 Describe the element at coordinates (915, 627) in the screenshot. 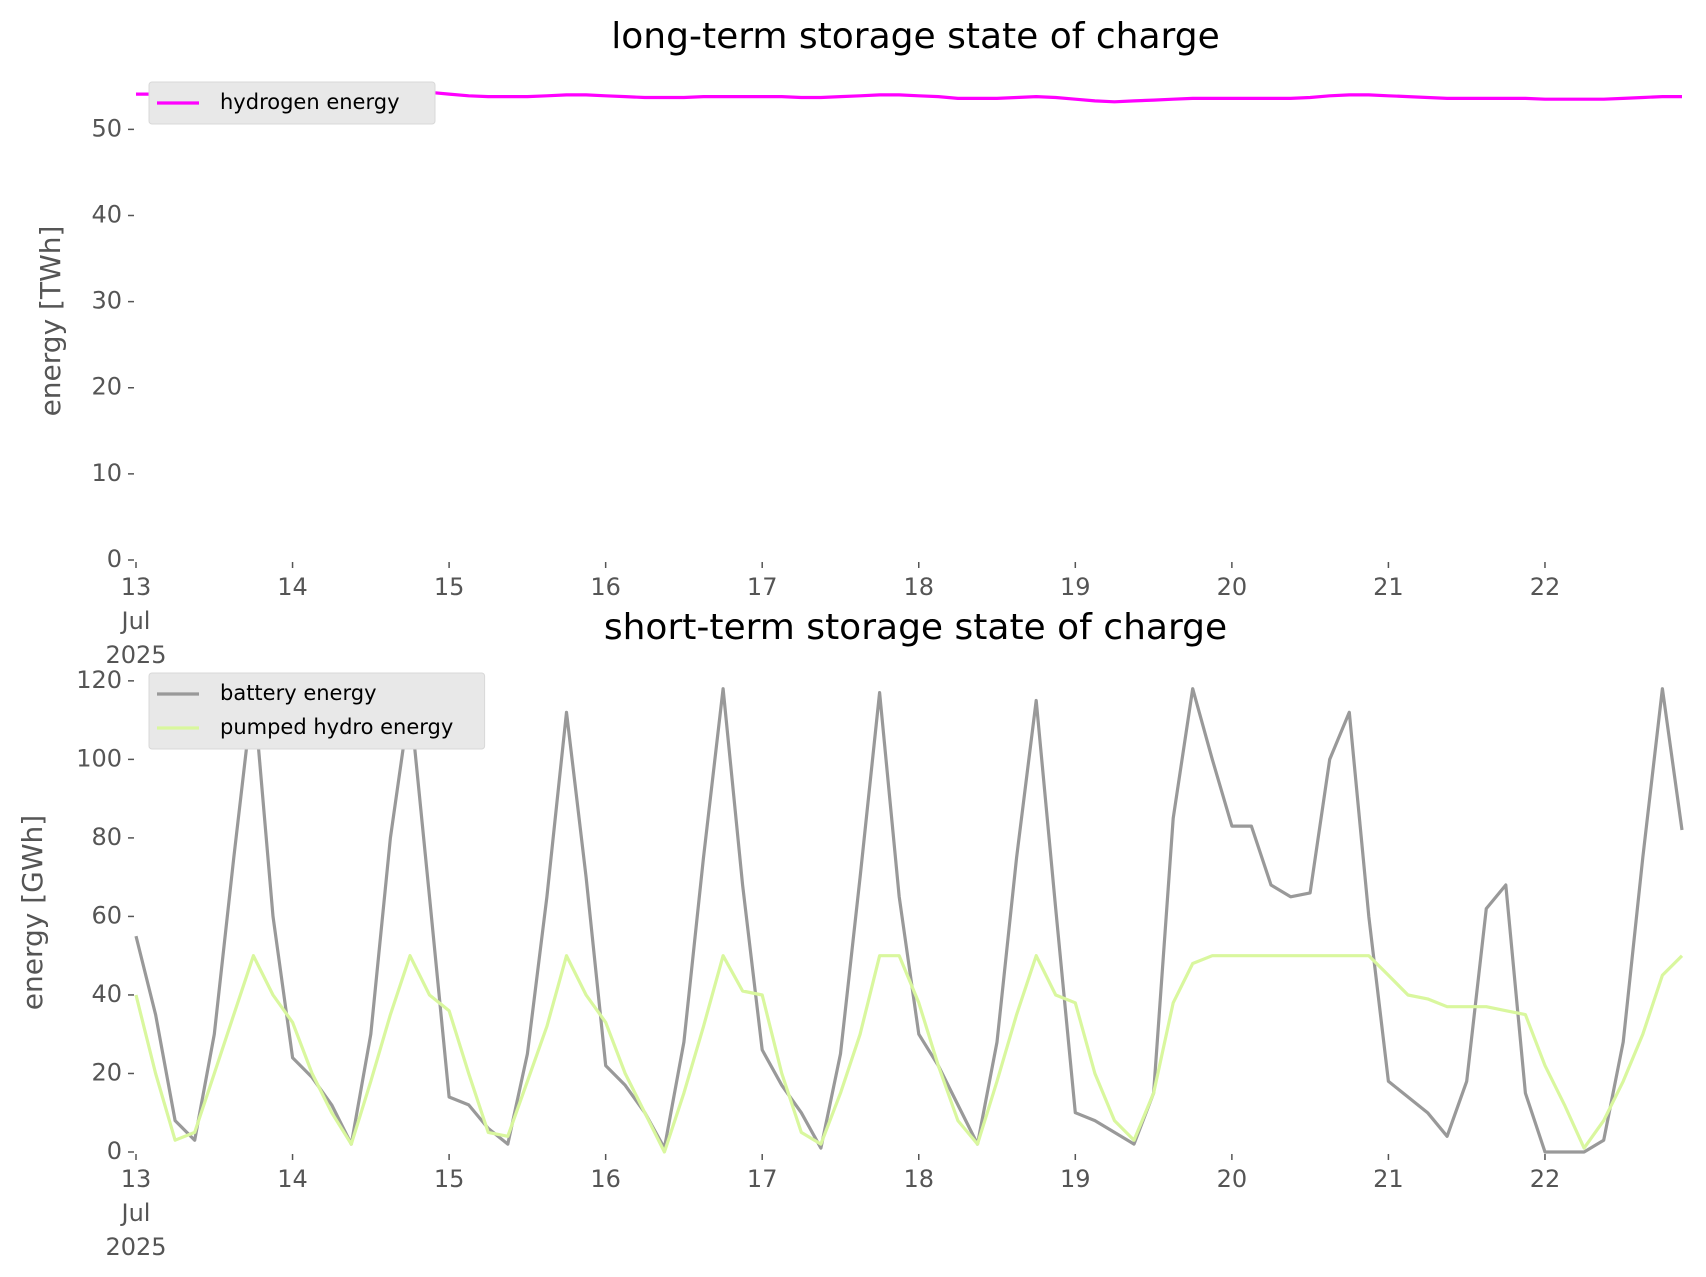

I see `chart-title: short-term storage state of charge` at that location.